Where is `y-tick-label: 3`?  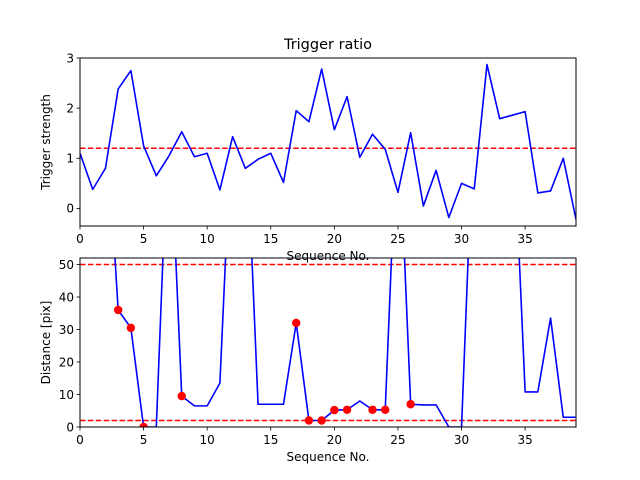 y-tick-label: 3 is located at coordinates (70, 58).